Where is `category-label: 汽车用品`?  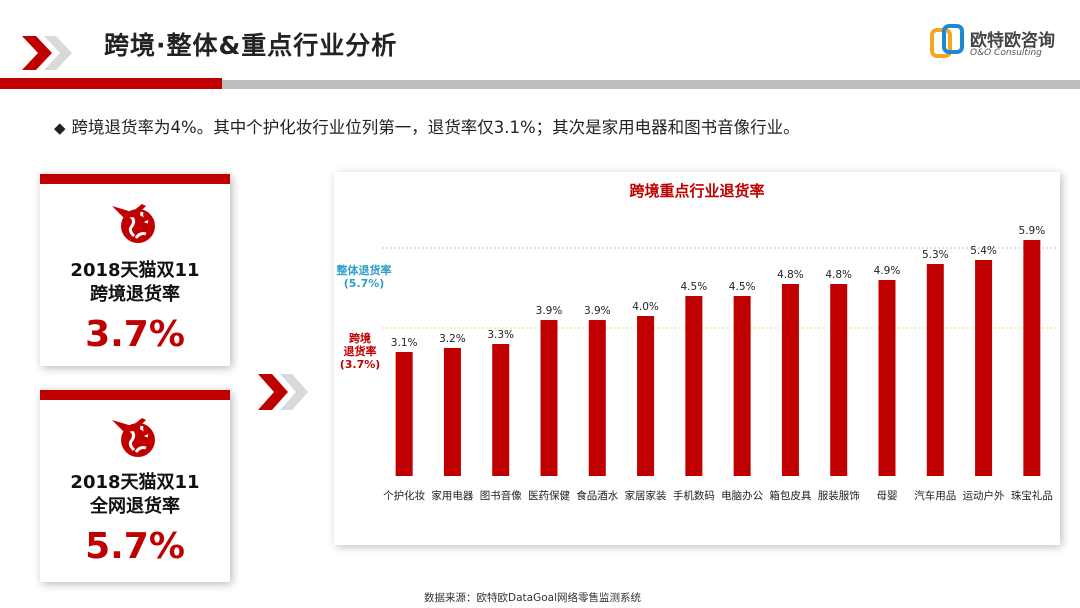 category-label: 汽车用品 is located at coordinates (935, 495).